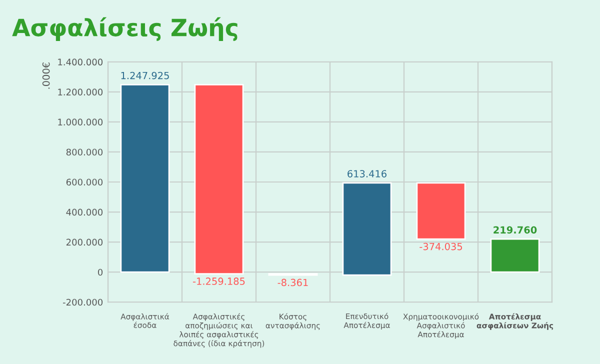 Image resolution: width=600 pixels, height=364 pixels. I want to click on y-tick-label: 600.000, so click(84, 182).